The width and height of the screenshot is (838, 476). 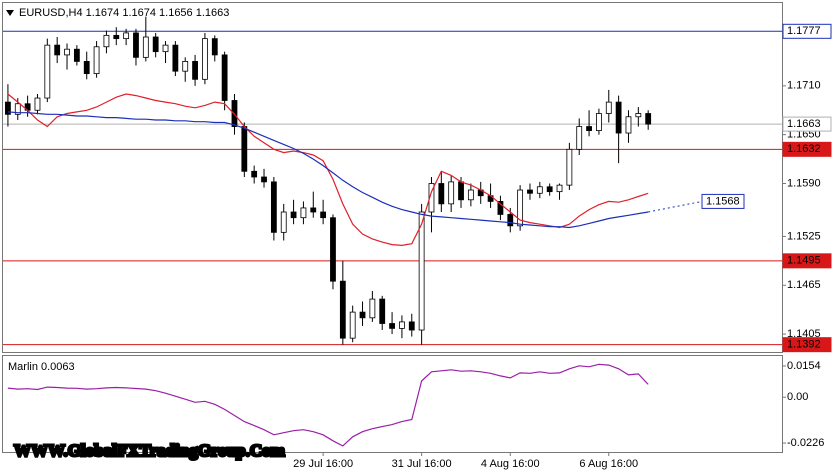 I want to click on y-tick-label: 1.1710, so click(x=804, y=86).